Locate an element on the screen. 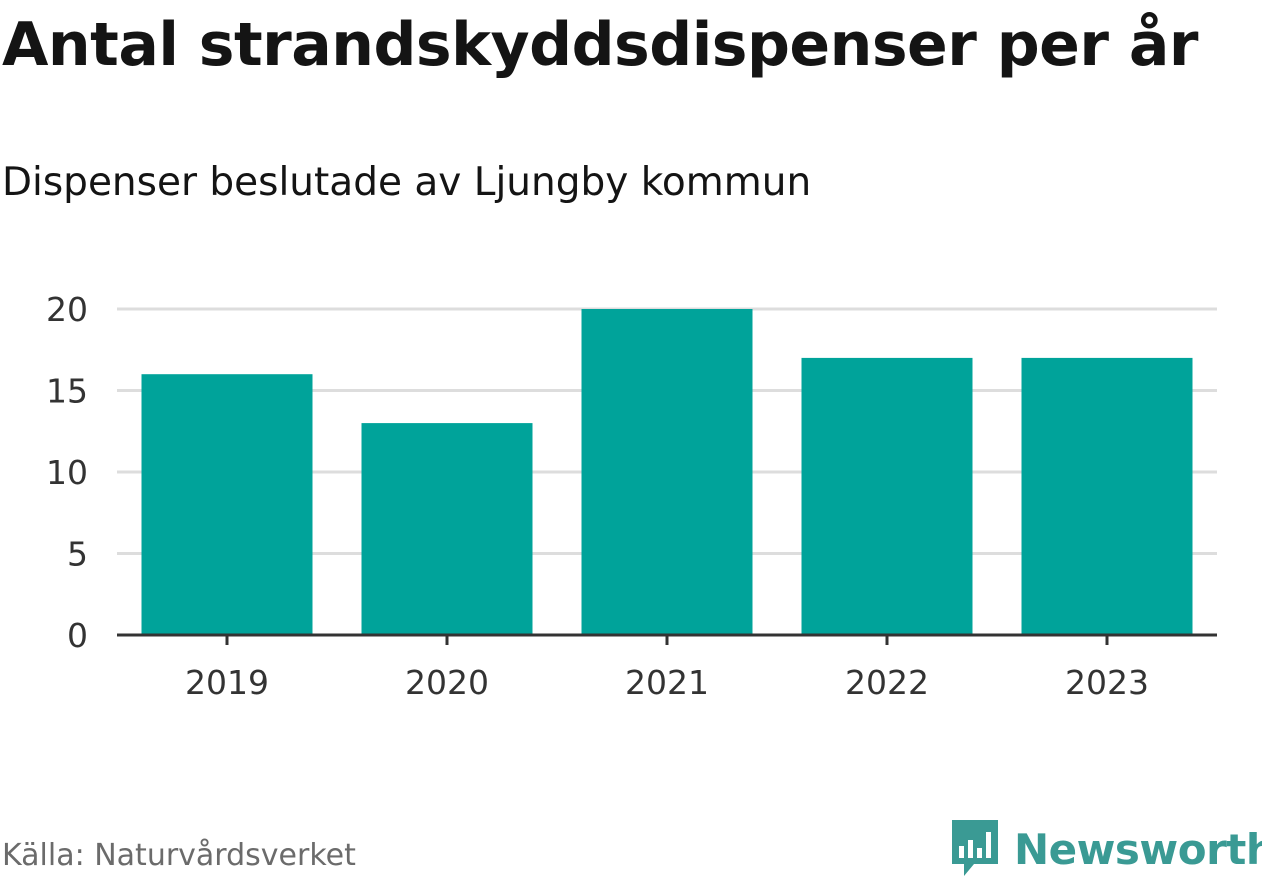  y-tick-label: 10 is located at coordinates (67, 472).